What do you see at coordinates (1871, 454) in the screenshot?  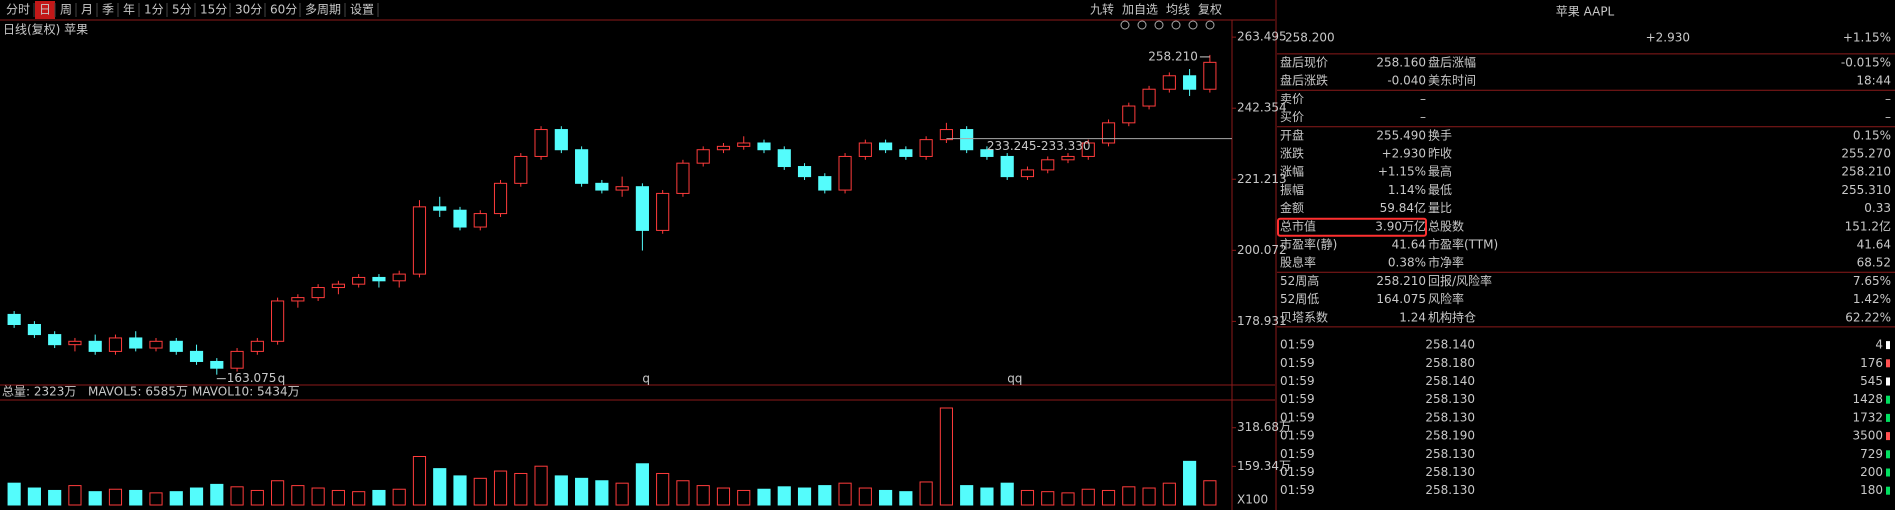 I see `trade-volume: 729` at bounding box center [1871, 454].